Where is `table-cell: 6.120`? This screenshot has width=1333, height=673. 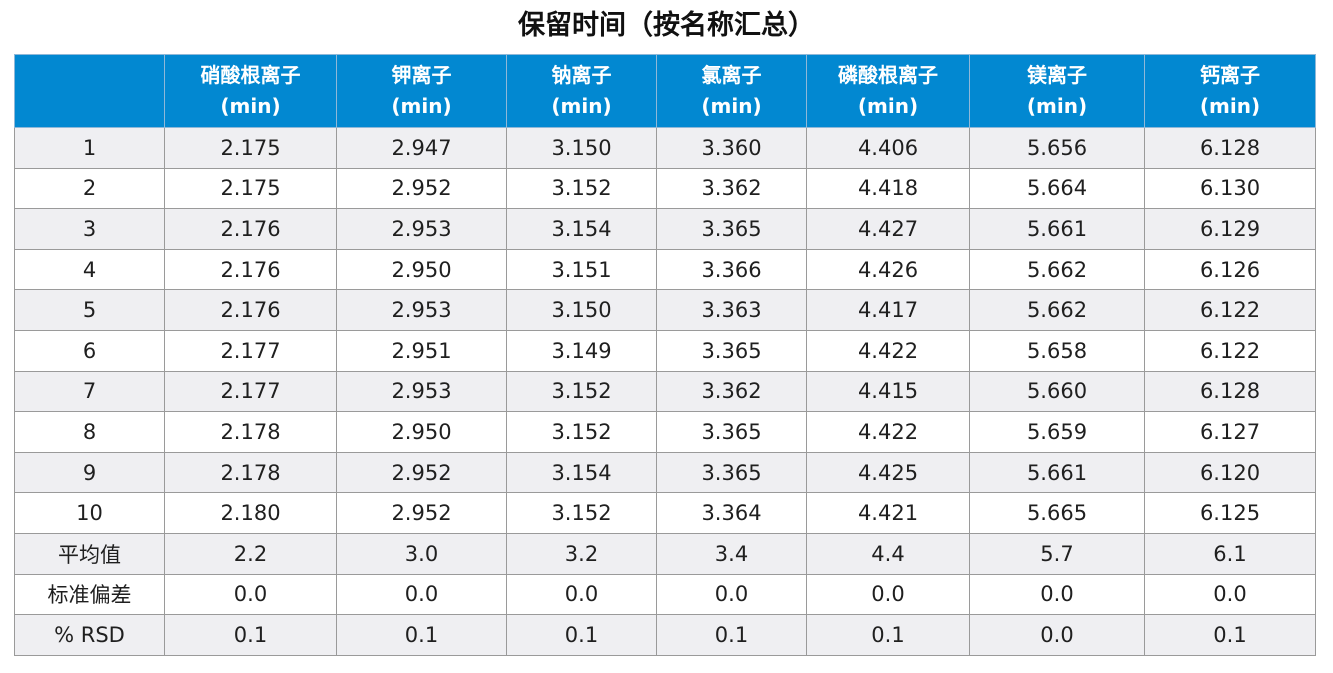 table-cell: 6.120 is located at coordinates (1230, 472).